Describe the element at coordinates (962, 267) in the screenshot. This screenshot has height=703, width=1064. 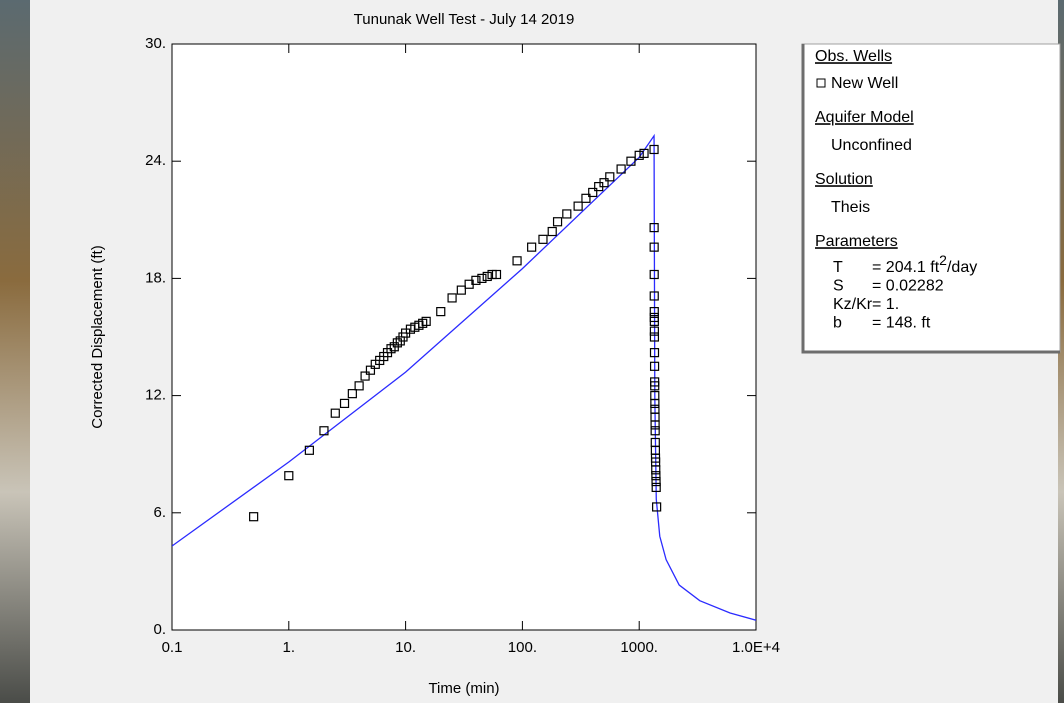
I see `parameter-unit: /day` at that location.